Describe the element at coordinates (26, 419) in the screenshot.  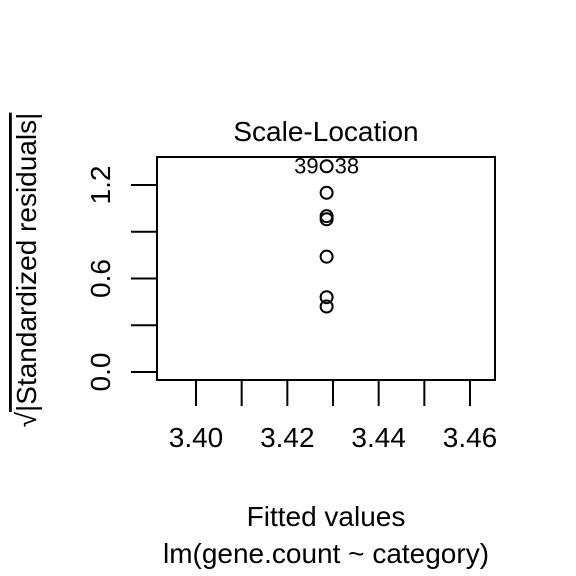
I see `y-axis-label-radical: √` at that location.